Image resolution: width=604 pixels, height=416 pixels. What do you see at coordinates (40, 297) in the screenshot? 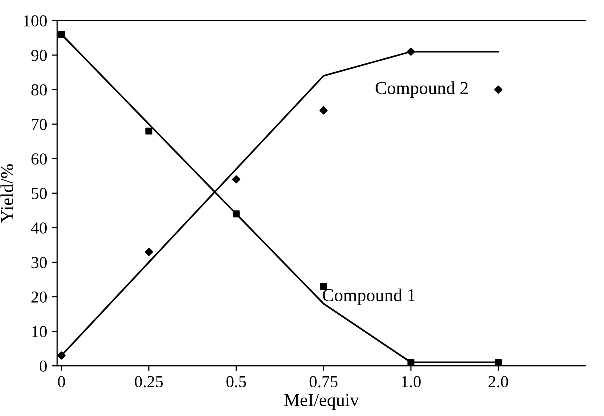
I see `y-tick-label: 20` at bounding box center [40, 297].